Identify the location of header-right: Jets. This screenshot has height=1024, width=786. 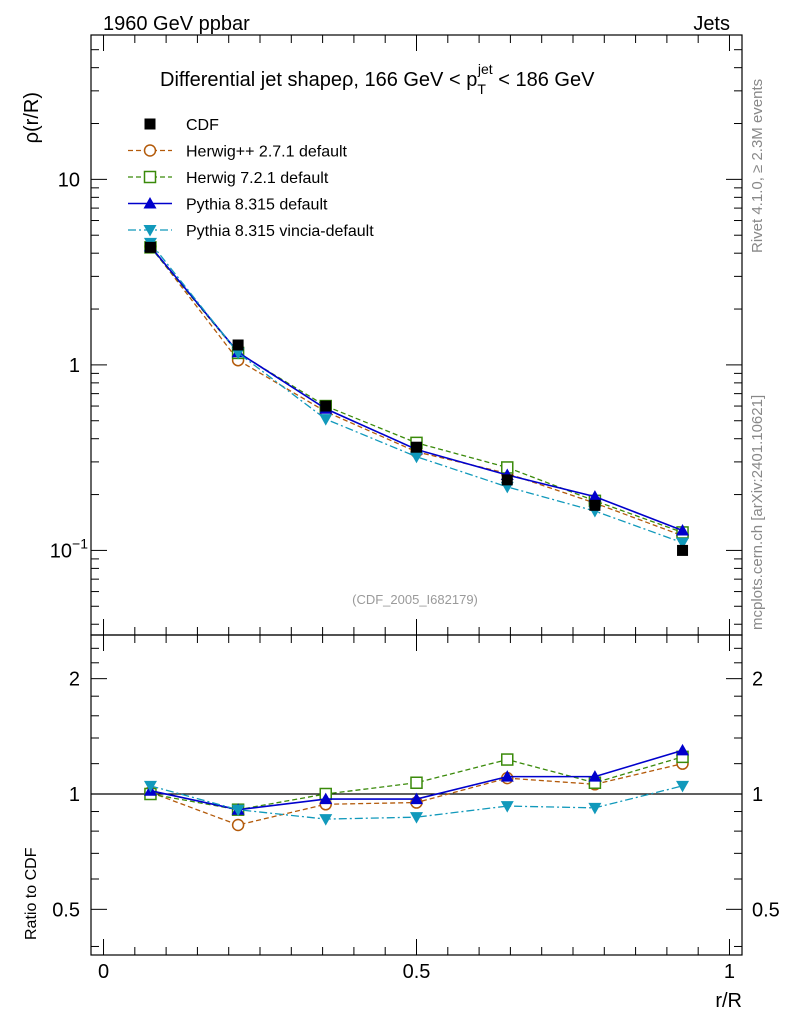
(711, 24).